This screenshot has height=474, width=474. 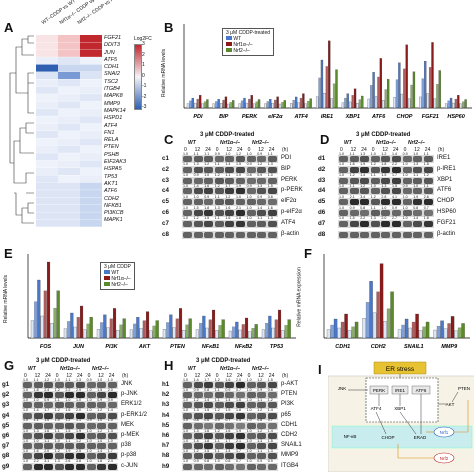 I want to click on blot-row-values: 1.0 1.1 1.2 1.0 1.3 1.5 0.9 1.0 1.1, so click(x=386, y=186).